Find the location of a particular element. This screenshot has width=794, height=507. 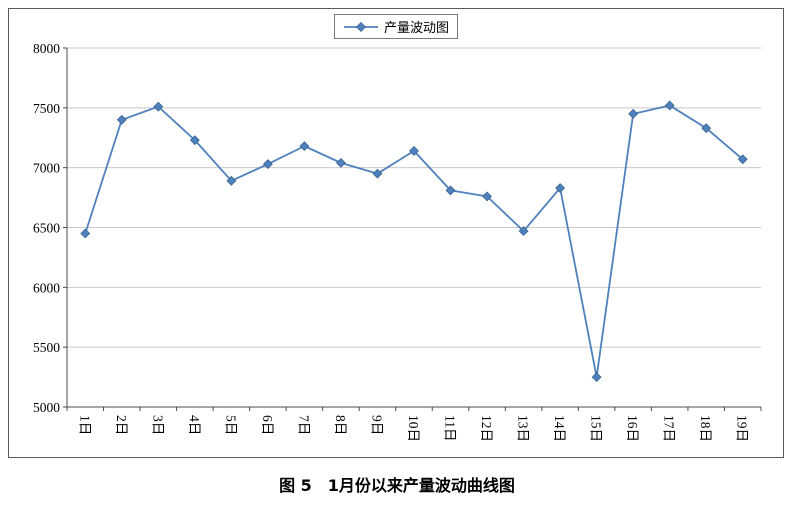

x-tick-label: 15日 is located at coordinates (596, 428).